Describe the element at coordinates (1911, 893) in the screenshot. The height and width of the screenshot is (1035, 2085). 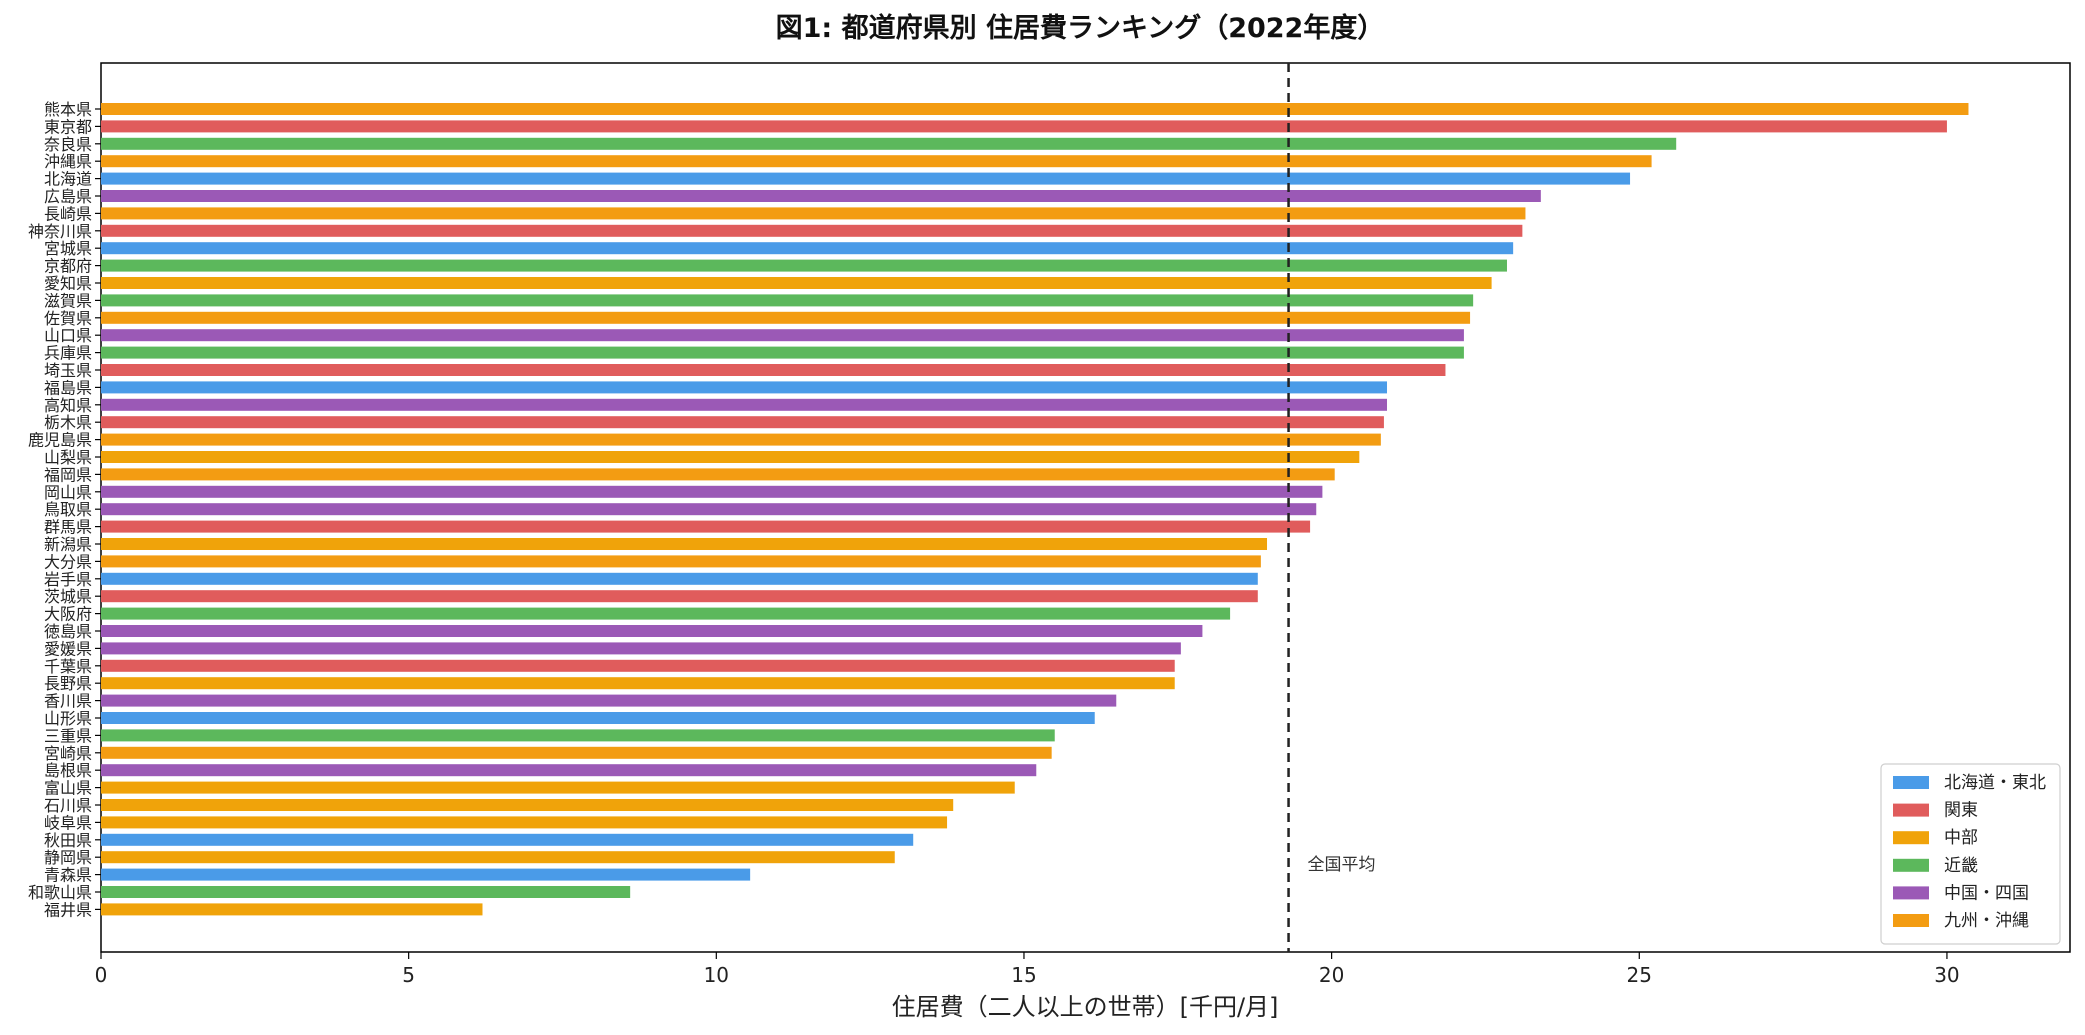
I see `legend-swatch-中国・四国` at that location.